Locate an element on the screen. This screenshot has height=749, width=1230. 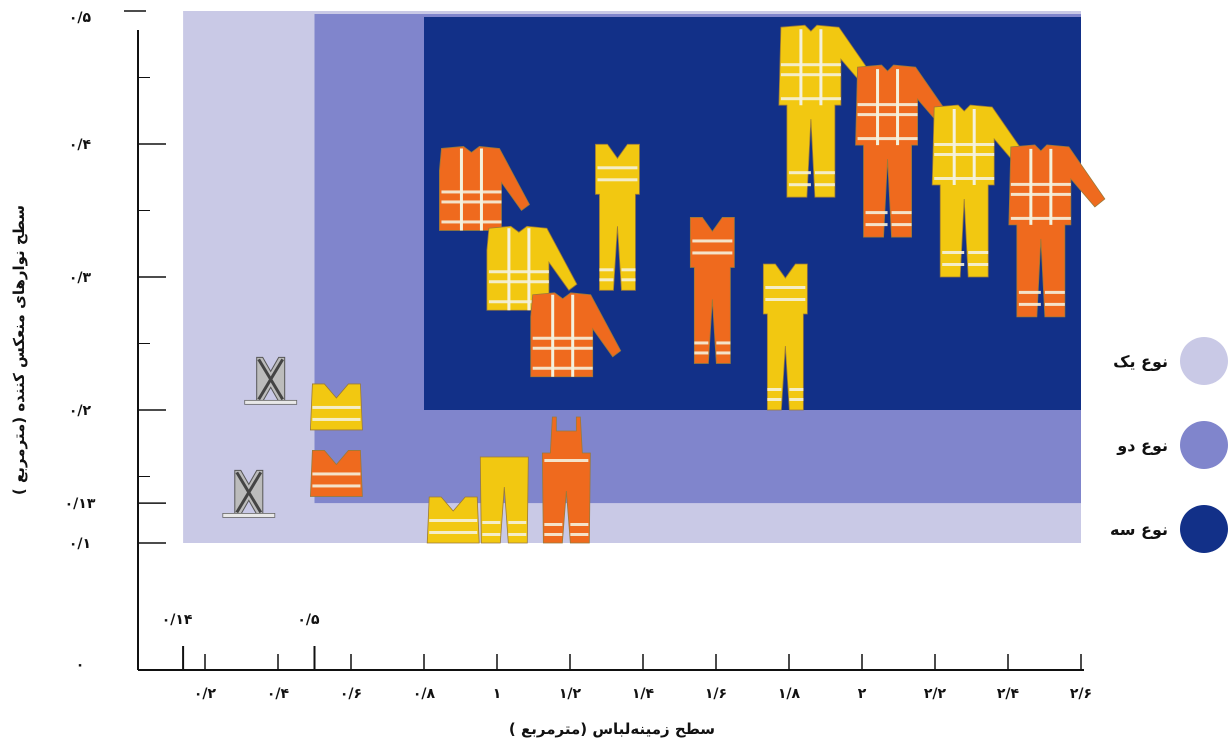
x-tick-label: ۱/۲ is located at coordinates (570, 694).